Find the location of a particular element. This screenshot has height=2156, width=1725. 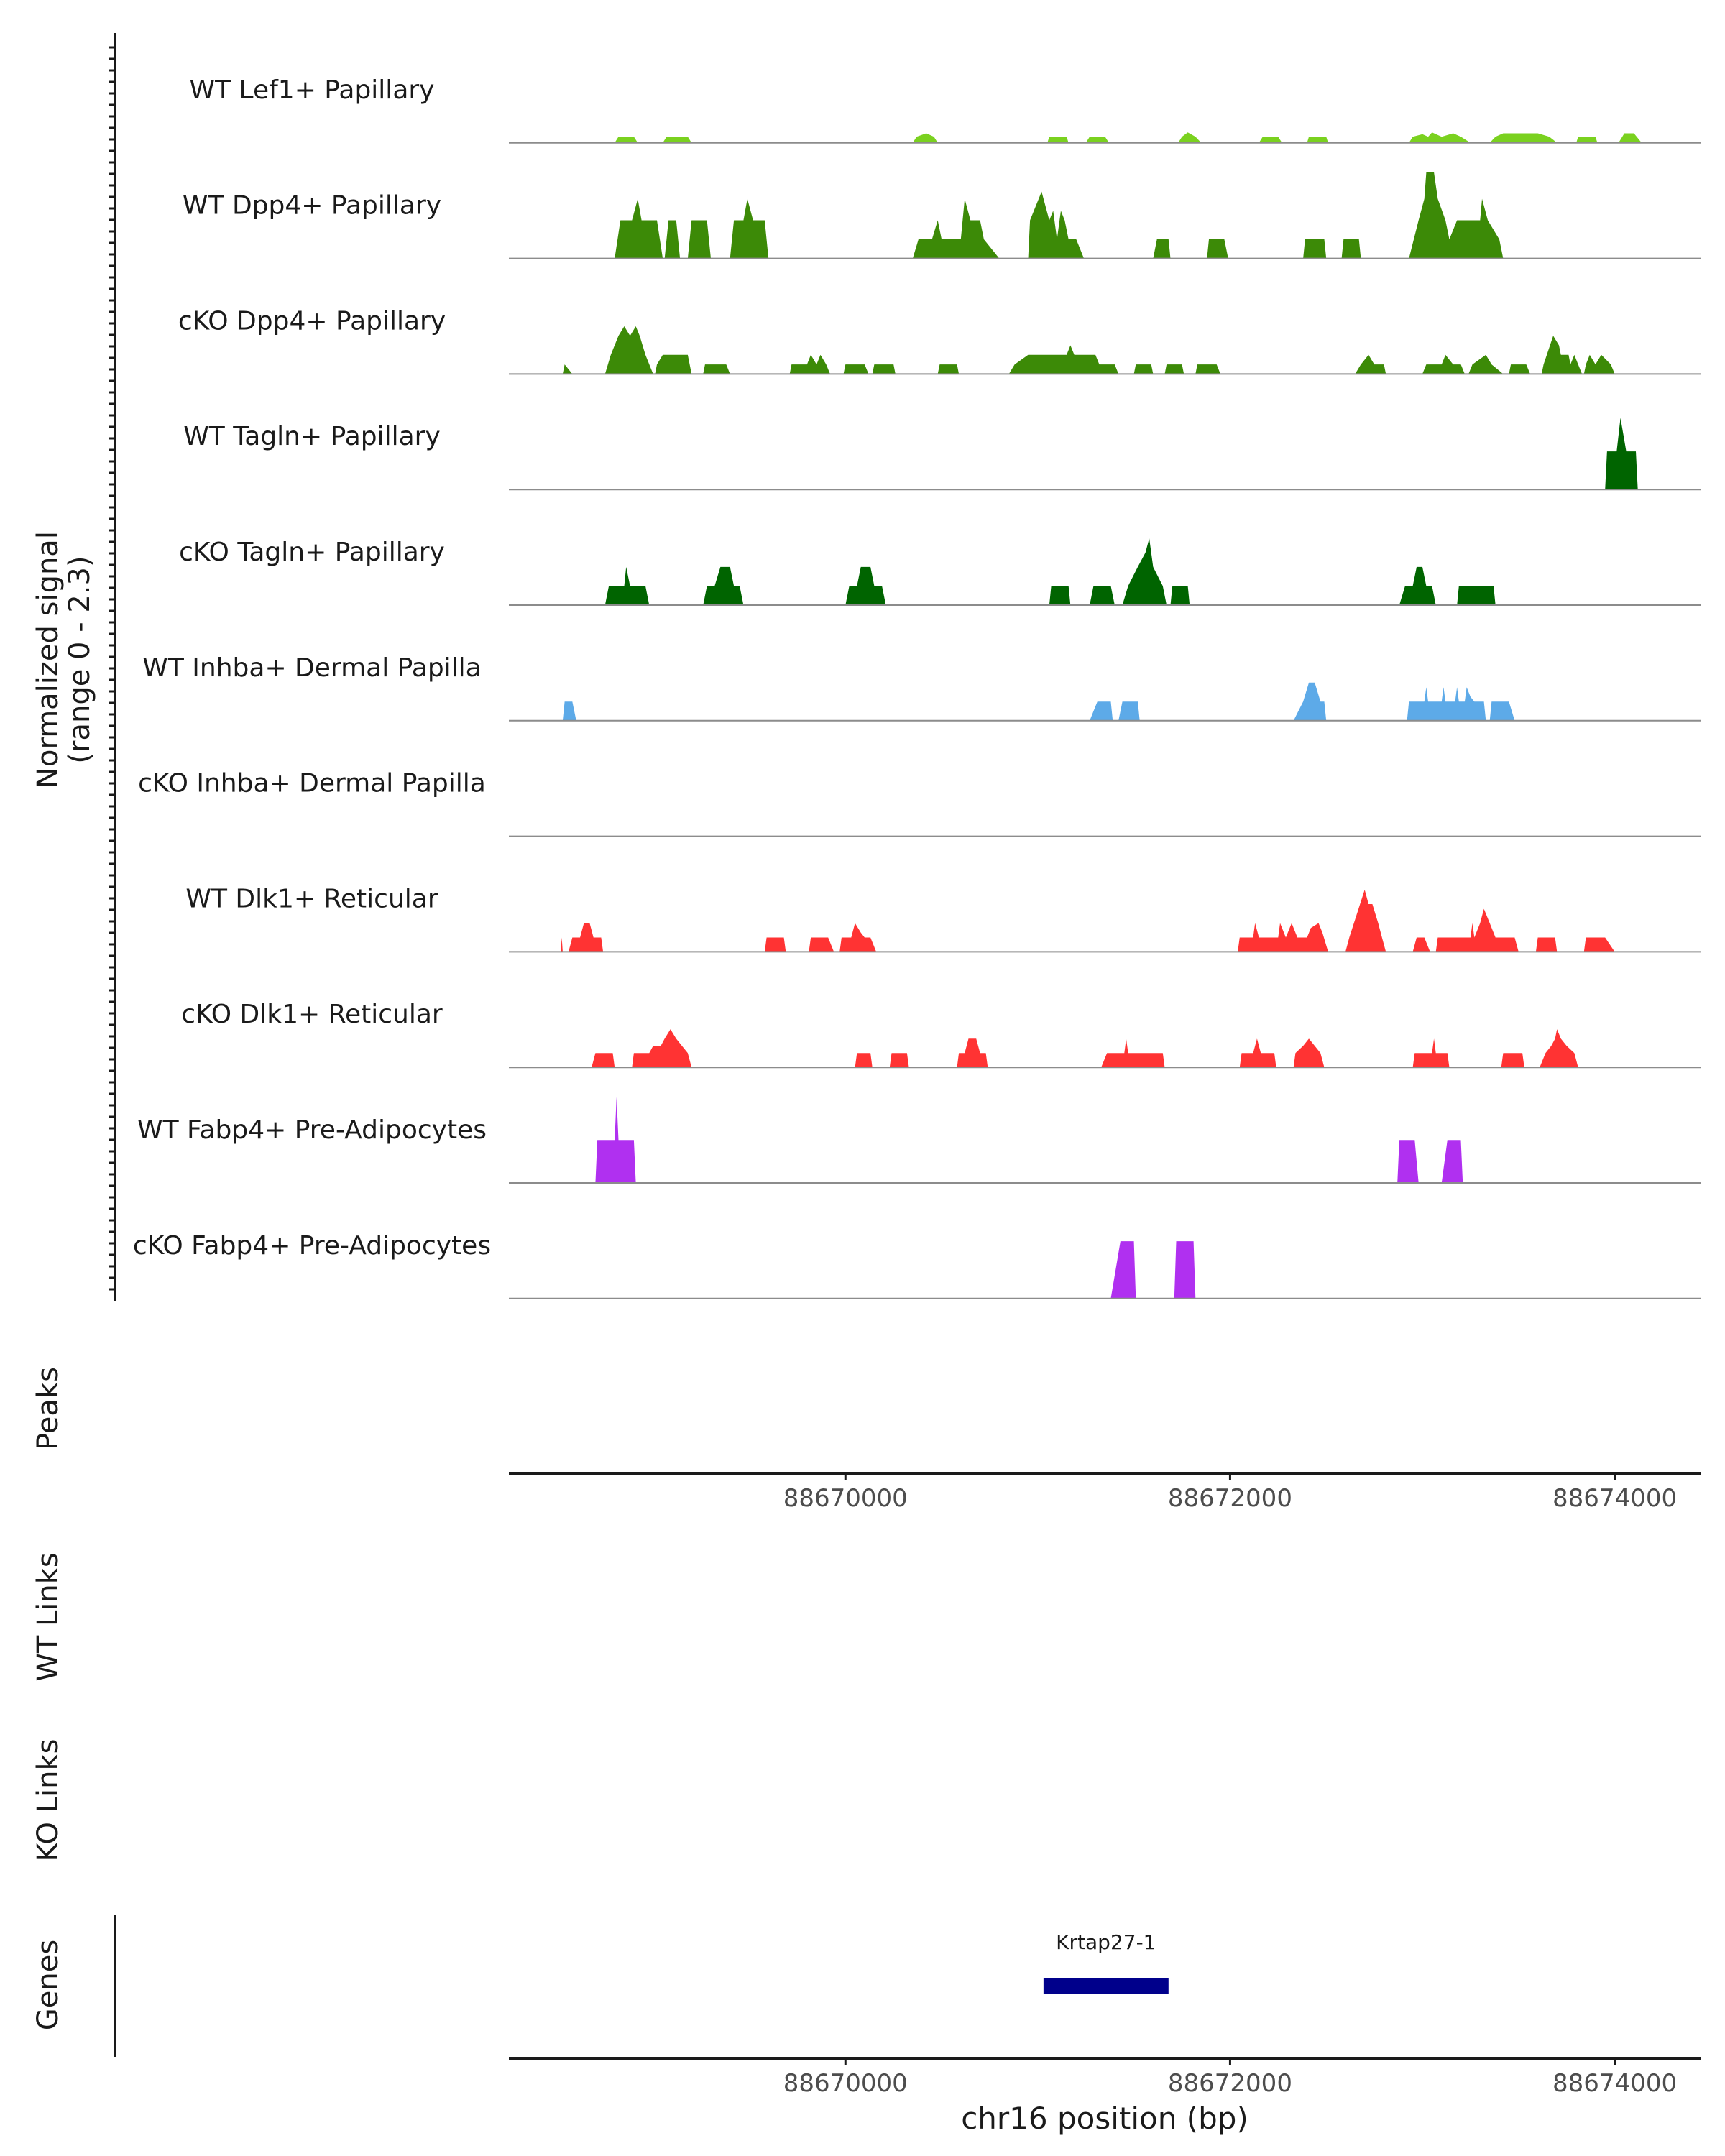

track-label: WT Lef1+ Papillary is located at coordinates (312, 90).